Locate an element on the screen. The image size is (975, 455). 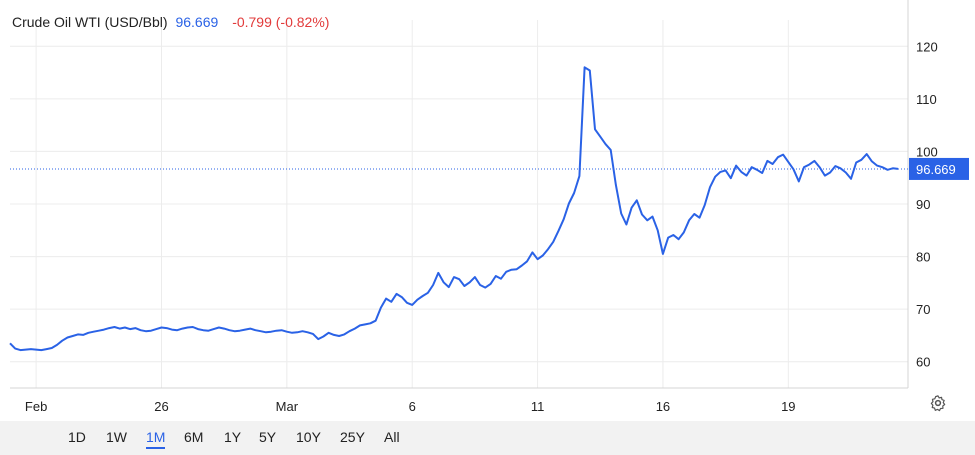
last-price-label-bg is located at coordinates (939, 168).